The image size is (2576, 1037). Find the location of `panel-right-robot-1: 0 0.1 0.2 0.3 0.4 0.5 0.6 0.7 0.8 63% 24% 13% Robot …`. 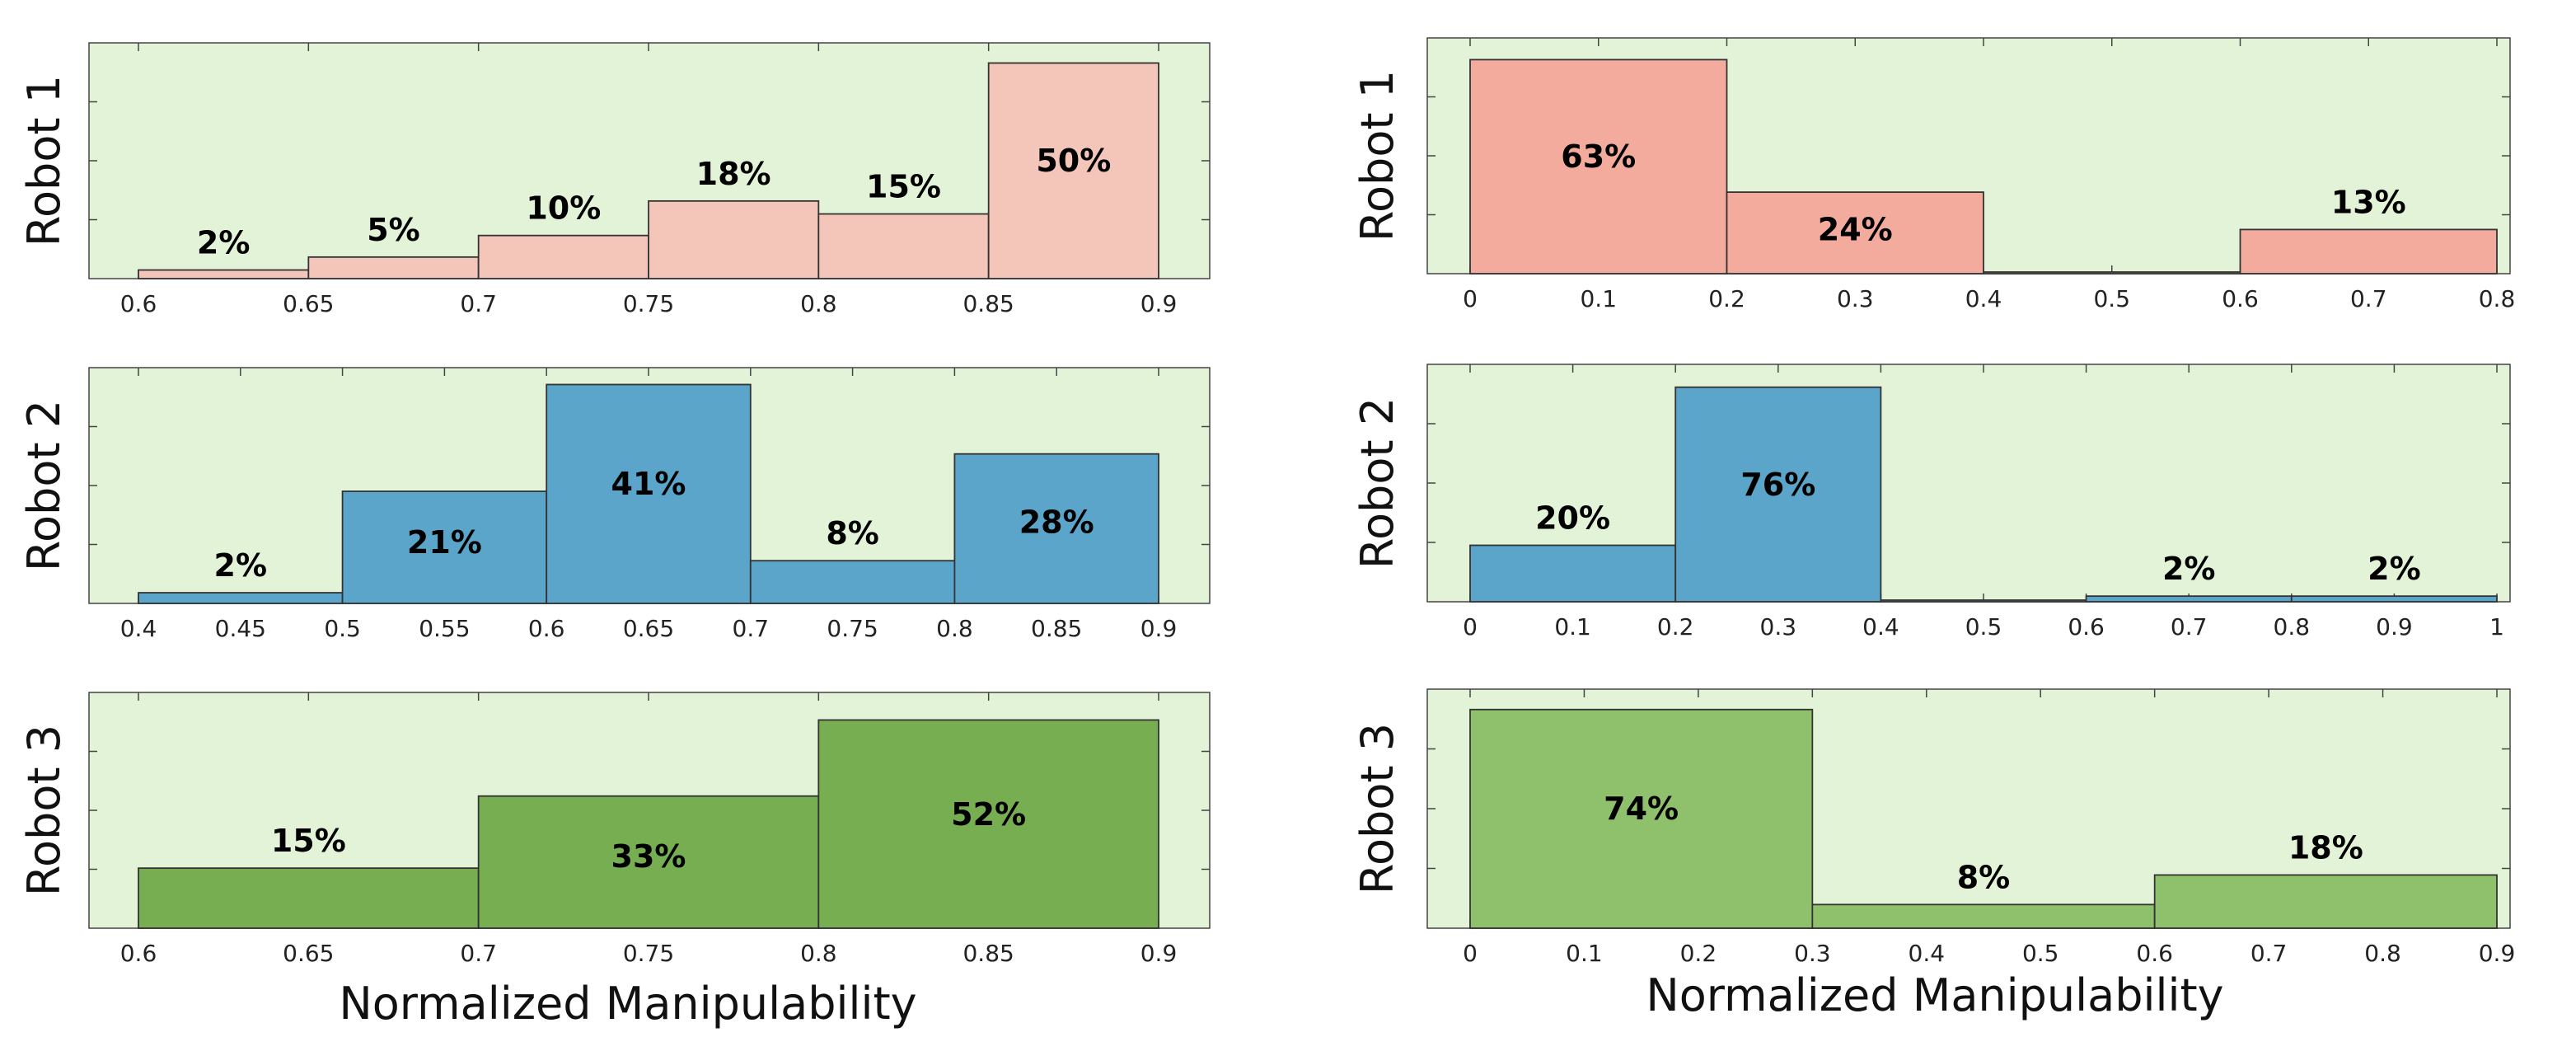

panel-right-robot-1: 0 0.1 0.2 0.3 0.4 0.5 0.6 0.7 0.8 63% 24% 13% Robot … is located at coordinates (1933, 175).